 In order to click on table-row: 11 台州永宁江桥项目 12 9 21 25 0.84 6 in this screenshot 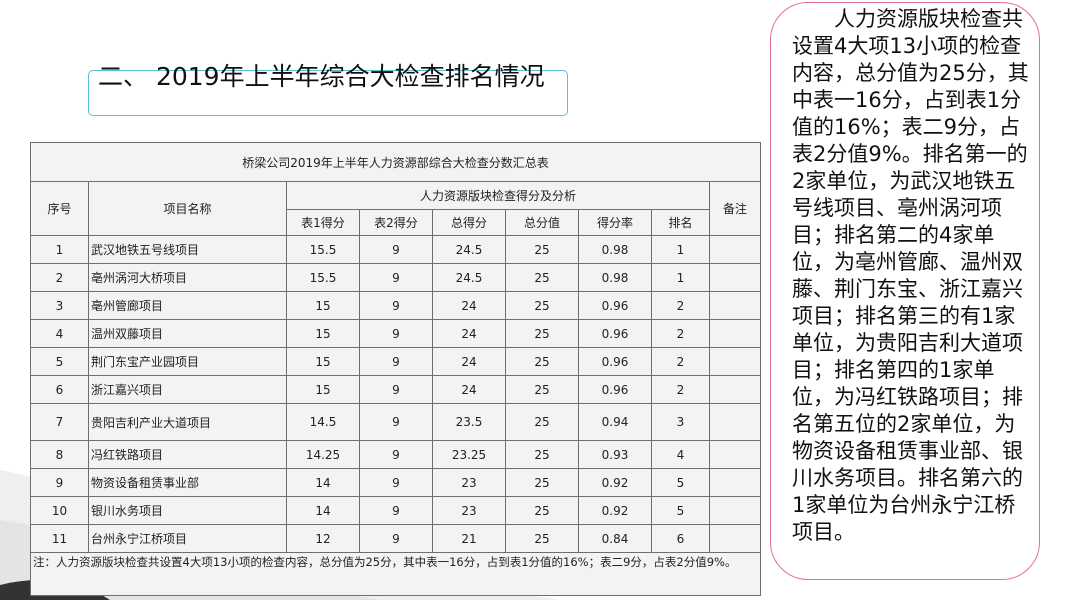, I will do `click(395, 538)`.